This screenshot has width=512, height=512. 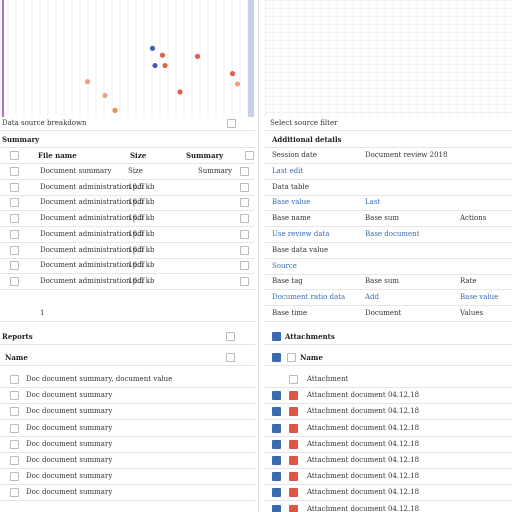 What do you see at coordinates (382, 281) in the screenshot?
I see `text: Base sum` at bounding box center [382, 281].